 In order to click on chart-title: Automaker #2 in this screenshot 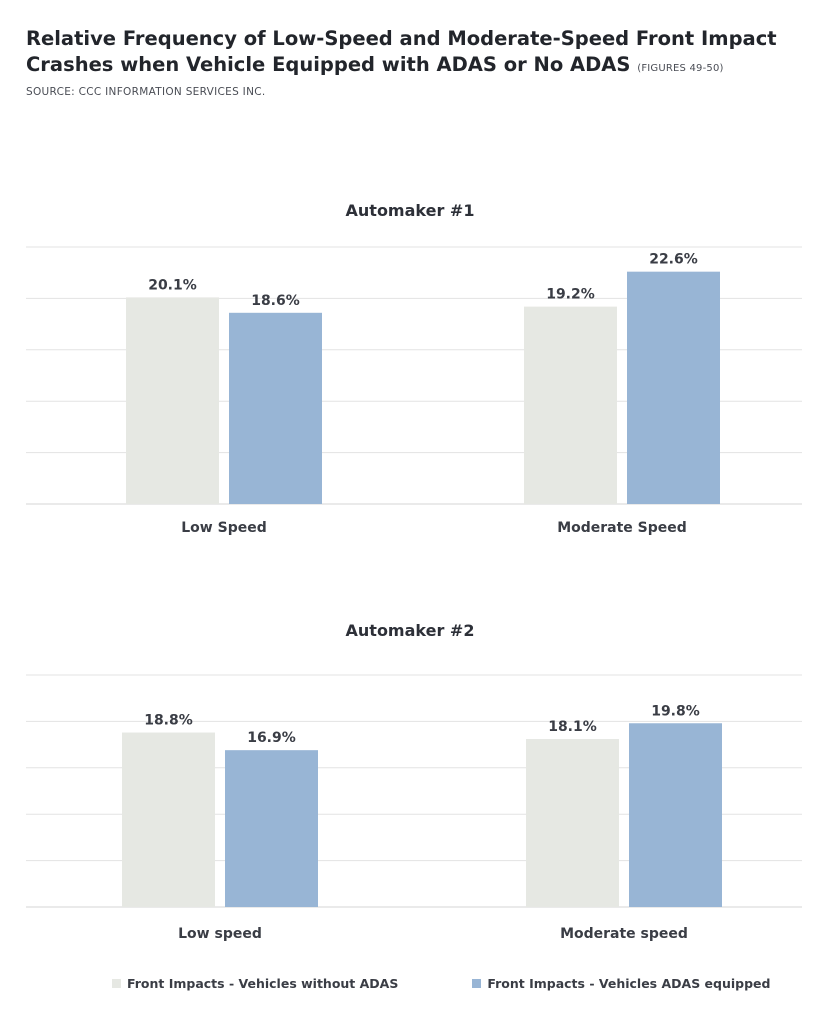, I will do `click(410, 630)`.